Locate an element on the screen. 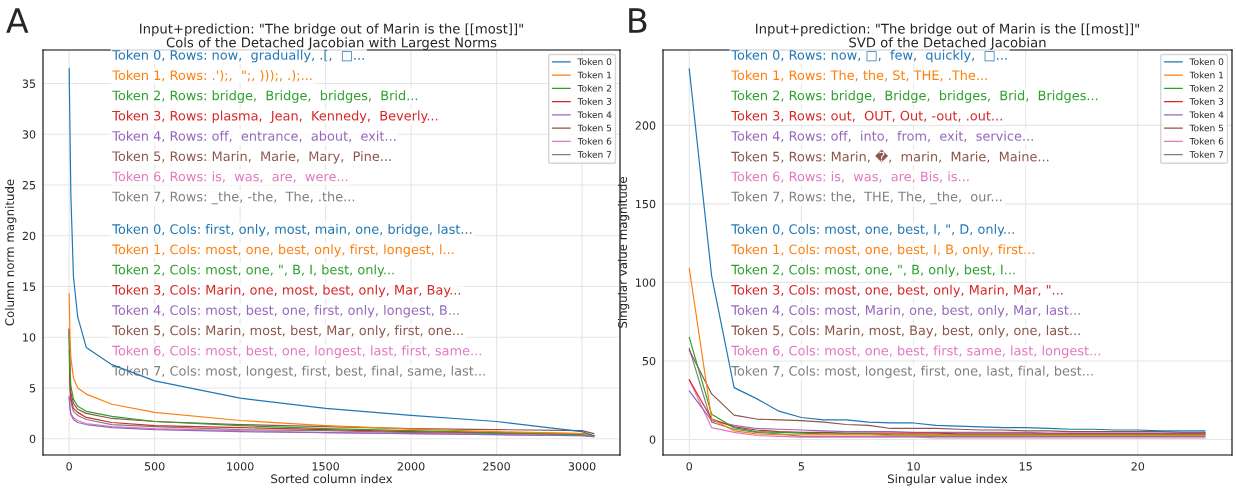 This screenshot has width=1236, height=489. y-tick-label: 150 is located at coordinates (646, 204).